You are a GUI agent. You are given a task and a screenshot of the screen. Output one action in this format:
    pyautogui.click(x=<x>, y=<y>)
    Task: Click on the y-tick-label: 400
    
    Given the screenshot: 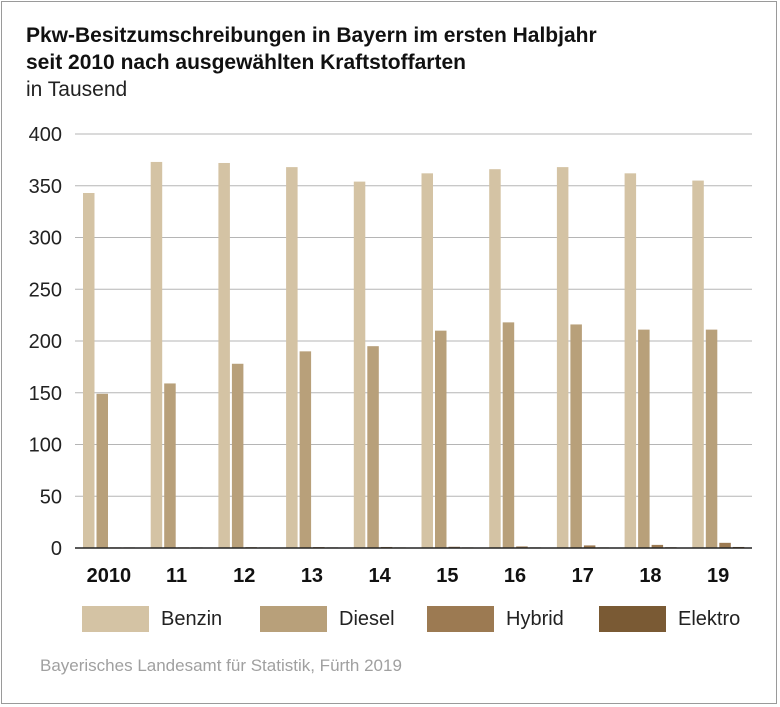 What is the action you would take?
    pyautogui.click(x=45, y=135)
    